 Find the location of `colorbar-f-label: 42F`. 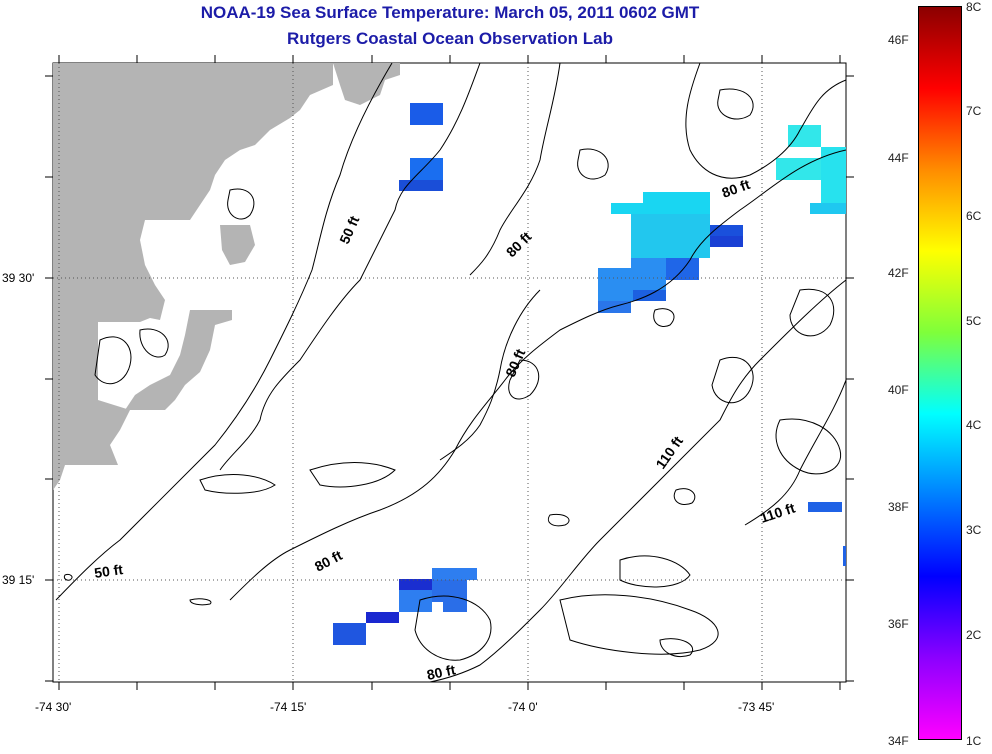

colorbar-f-label: 42F is located at coordinates (898, 273).